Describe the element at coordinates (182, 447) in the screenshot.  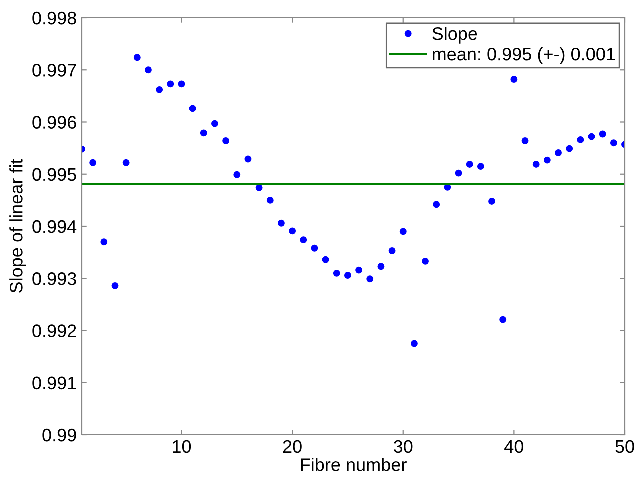
I see `x-tick-label: 10` at that location.